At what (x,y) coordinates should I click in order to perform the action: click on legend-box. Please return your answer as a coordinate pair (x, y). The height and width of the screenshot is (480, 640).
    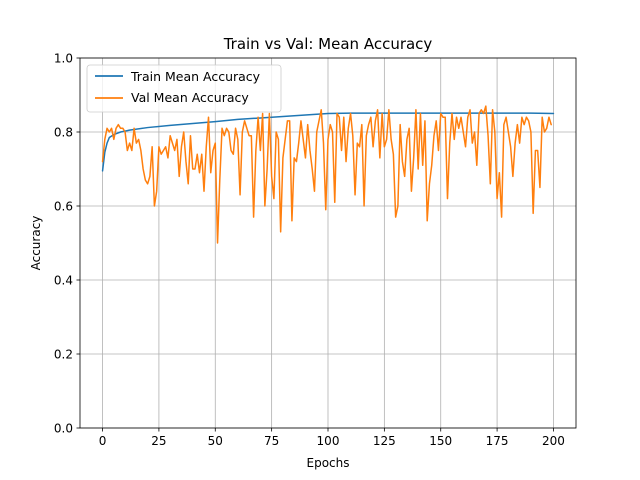
    Looking at the image, I should click on (184, 88).